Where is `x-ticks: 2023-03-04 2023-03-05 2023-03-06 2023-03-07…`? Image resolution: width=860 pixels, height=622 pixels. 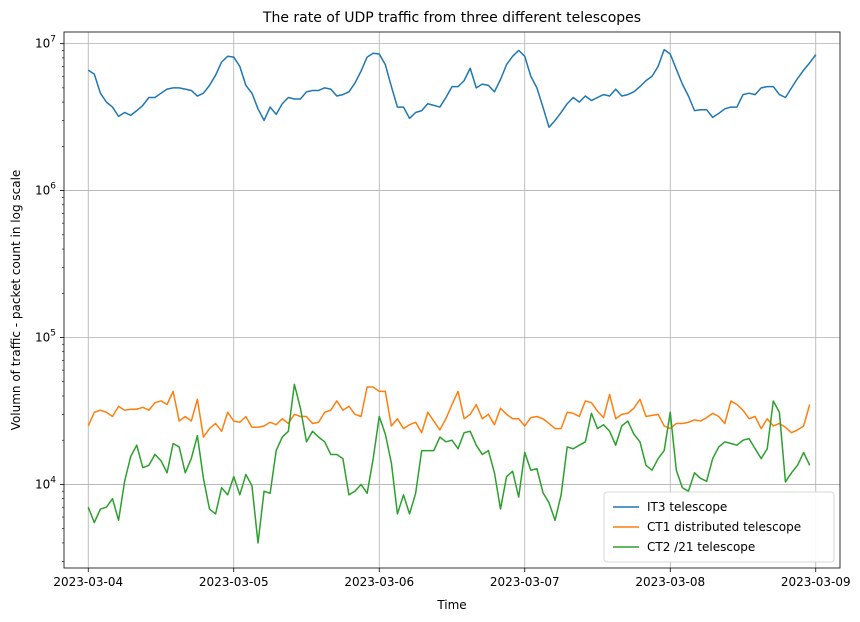
x-ticks: 2023-03-04 2023-03-05 2023-03-06 2023-03-07… is located at coordinates (452, 578).